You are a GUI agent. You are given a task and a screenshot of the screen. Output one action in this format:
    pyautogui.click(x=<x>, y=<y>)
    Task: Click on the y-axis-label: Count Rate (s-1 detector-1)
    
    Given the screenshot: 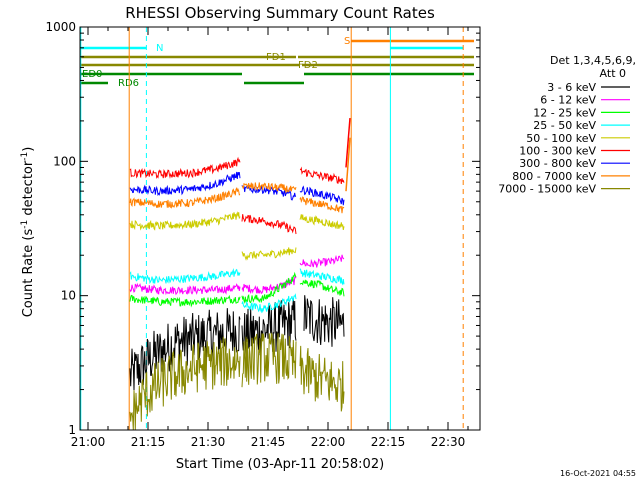 What is the action you would take?
    pyautogui.click(x=28, y=232)
    